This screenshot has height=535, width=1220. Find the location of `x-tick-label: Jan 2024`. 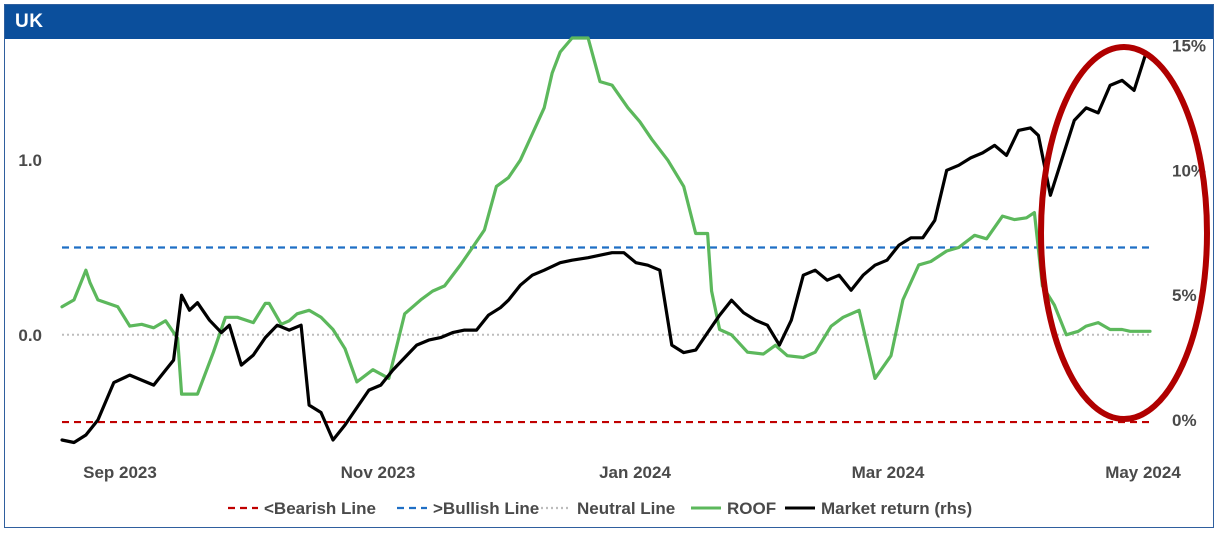

x-tick-label: Jan 2024 is located at coordinates (635, 472).